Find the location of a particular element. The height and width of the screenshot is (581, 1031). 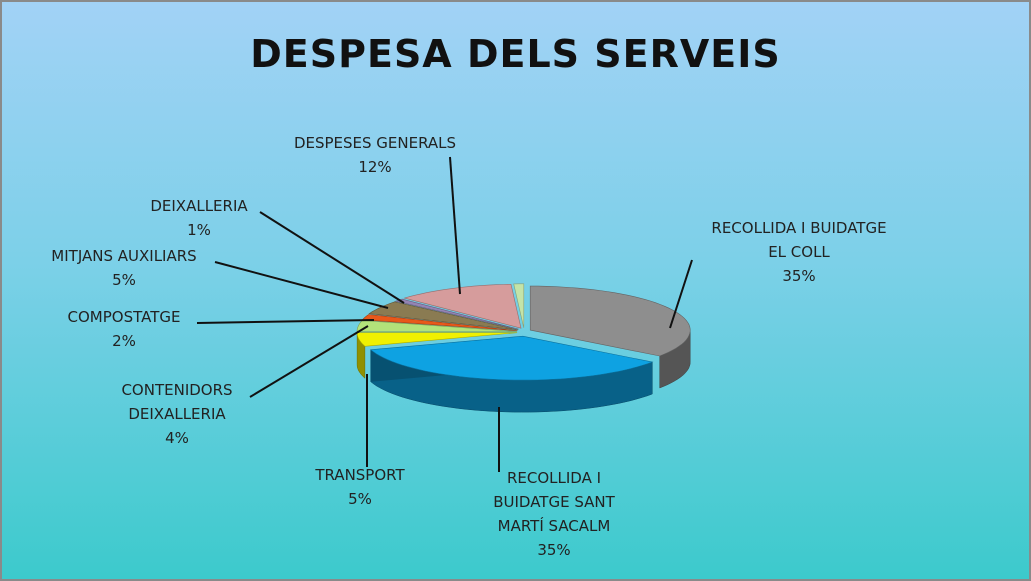

slice-label: RECOLLIDA I BUIDATGE EL COLL 35% is located at coordinates (799, 252).